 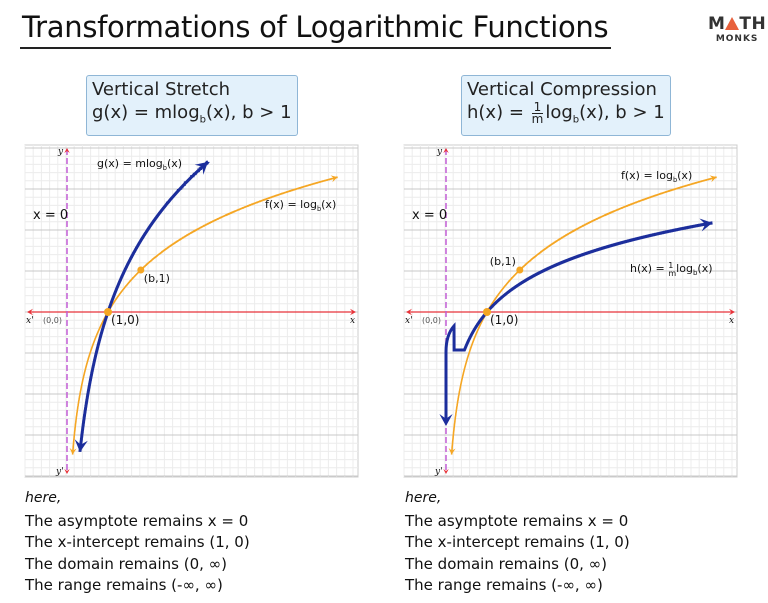 What do you see at coordinates (139, 164) in the screenshot?
I see `transformed-curve-label: g(x) = mlogb(x)` at bounding box center [139, 164].